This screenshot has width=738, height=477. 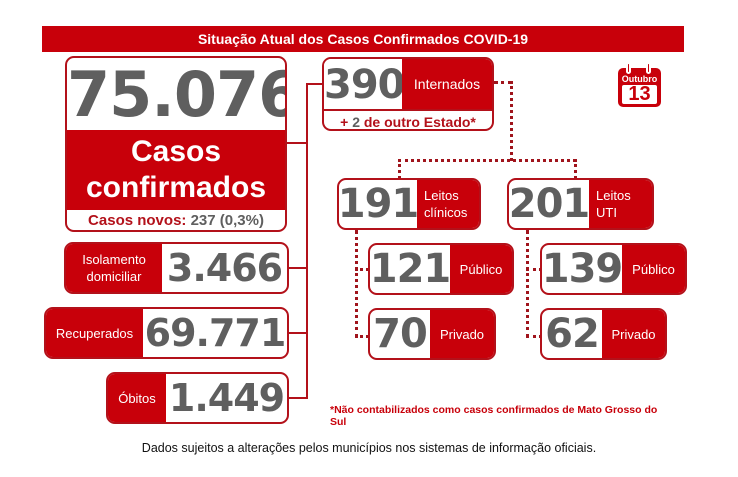 I want to click on new-cases-value: 237 (0,3%), so click(x=227, y=220).